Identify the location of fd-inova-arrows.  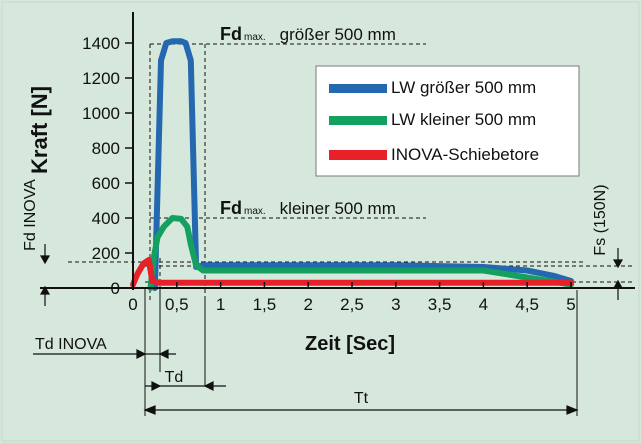
(45, 275).